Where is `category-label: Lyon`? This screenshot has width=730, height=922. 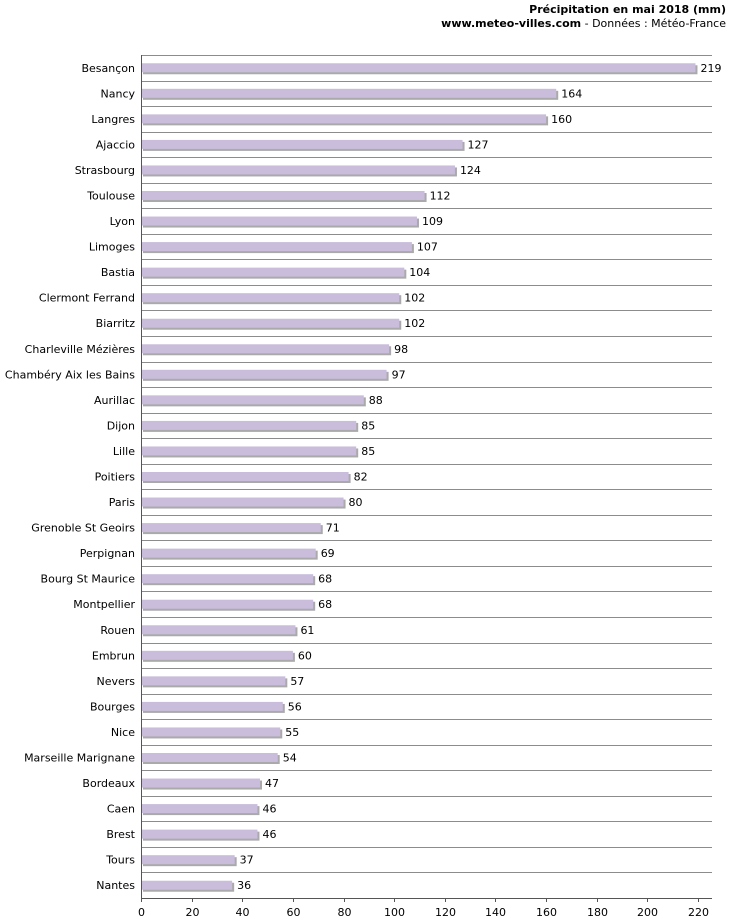
category-label: Lyon is located at coordinates (122, 221).